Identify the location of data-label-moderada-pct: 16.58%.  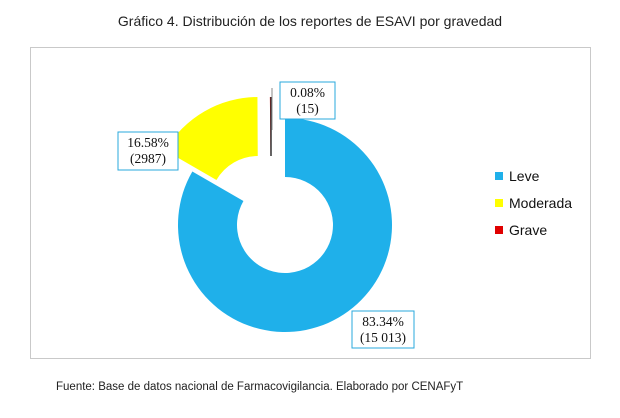
(148, 142).